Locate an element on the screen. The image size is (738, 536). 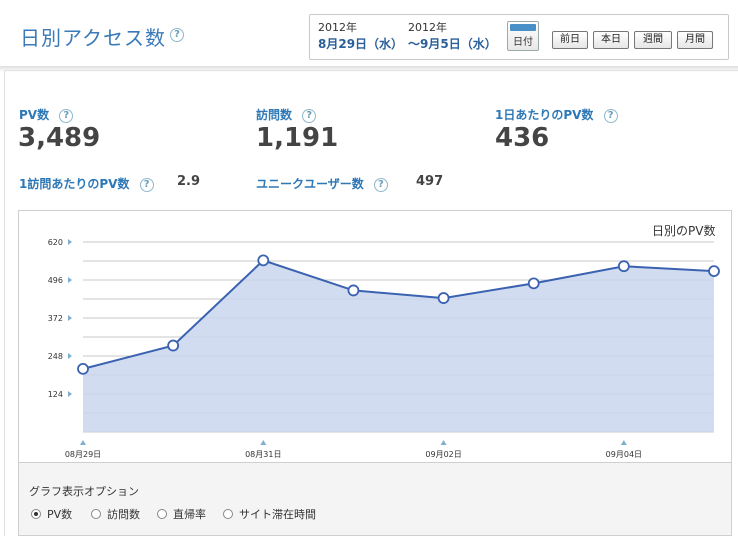
unique-users-label-text: ユニークユーザー数 is located at coordinates (310, 184).